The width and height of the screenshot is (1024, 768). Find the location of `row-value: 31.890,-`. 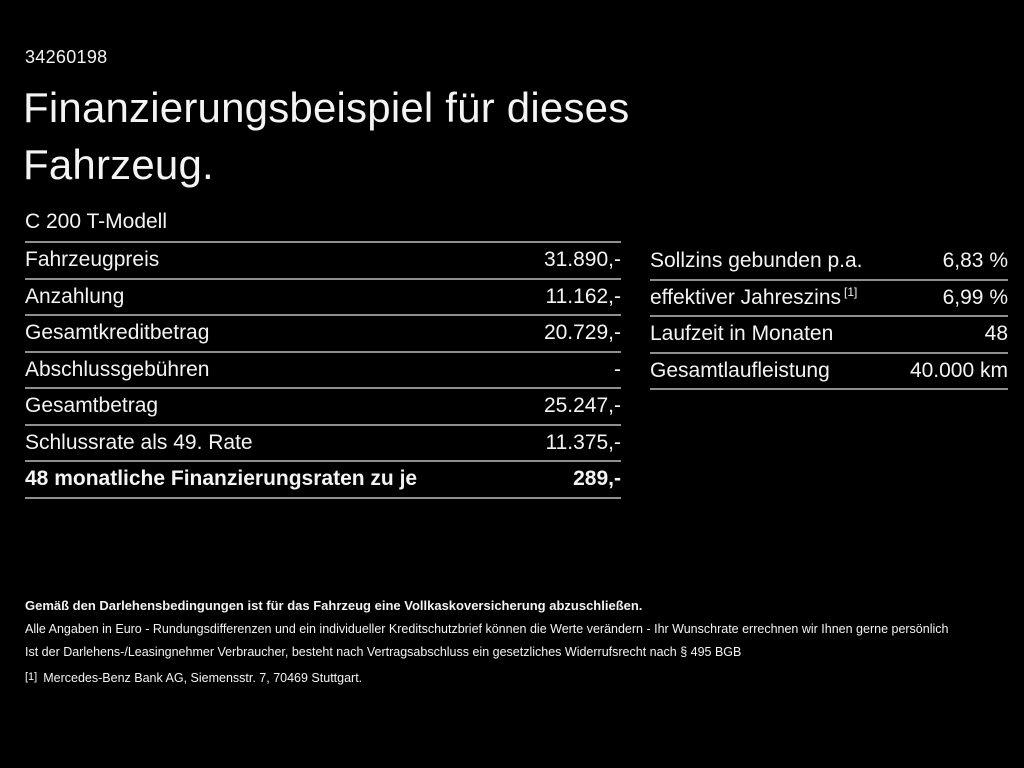

row-value: 31.890,- is located at coordinates (582, 260).